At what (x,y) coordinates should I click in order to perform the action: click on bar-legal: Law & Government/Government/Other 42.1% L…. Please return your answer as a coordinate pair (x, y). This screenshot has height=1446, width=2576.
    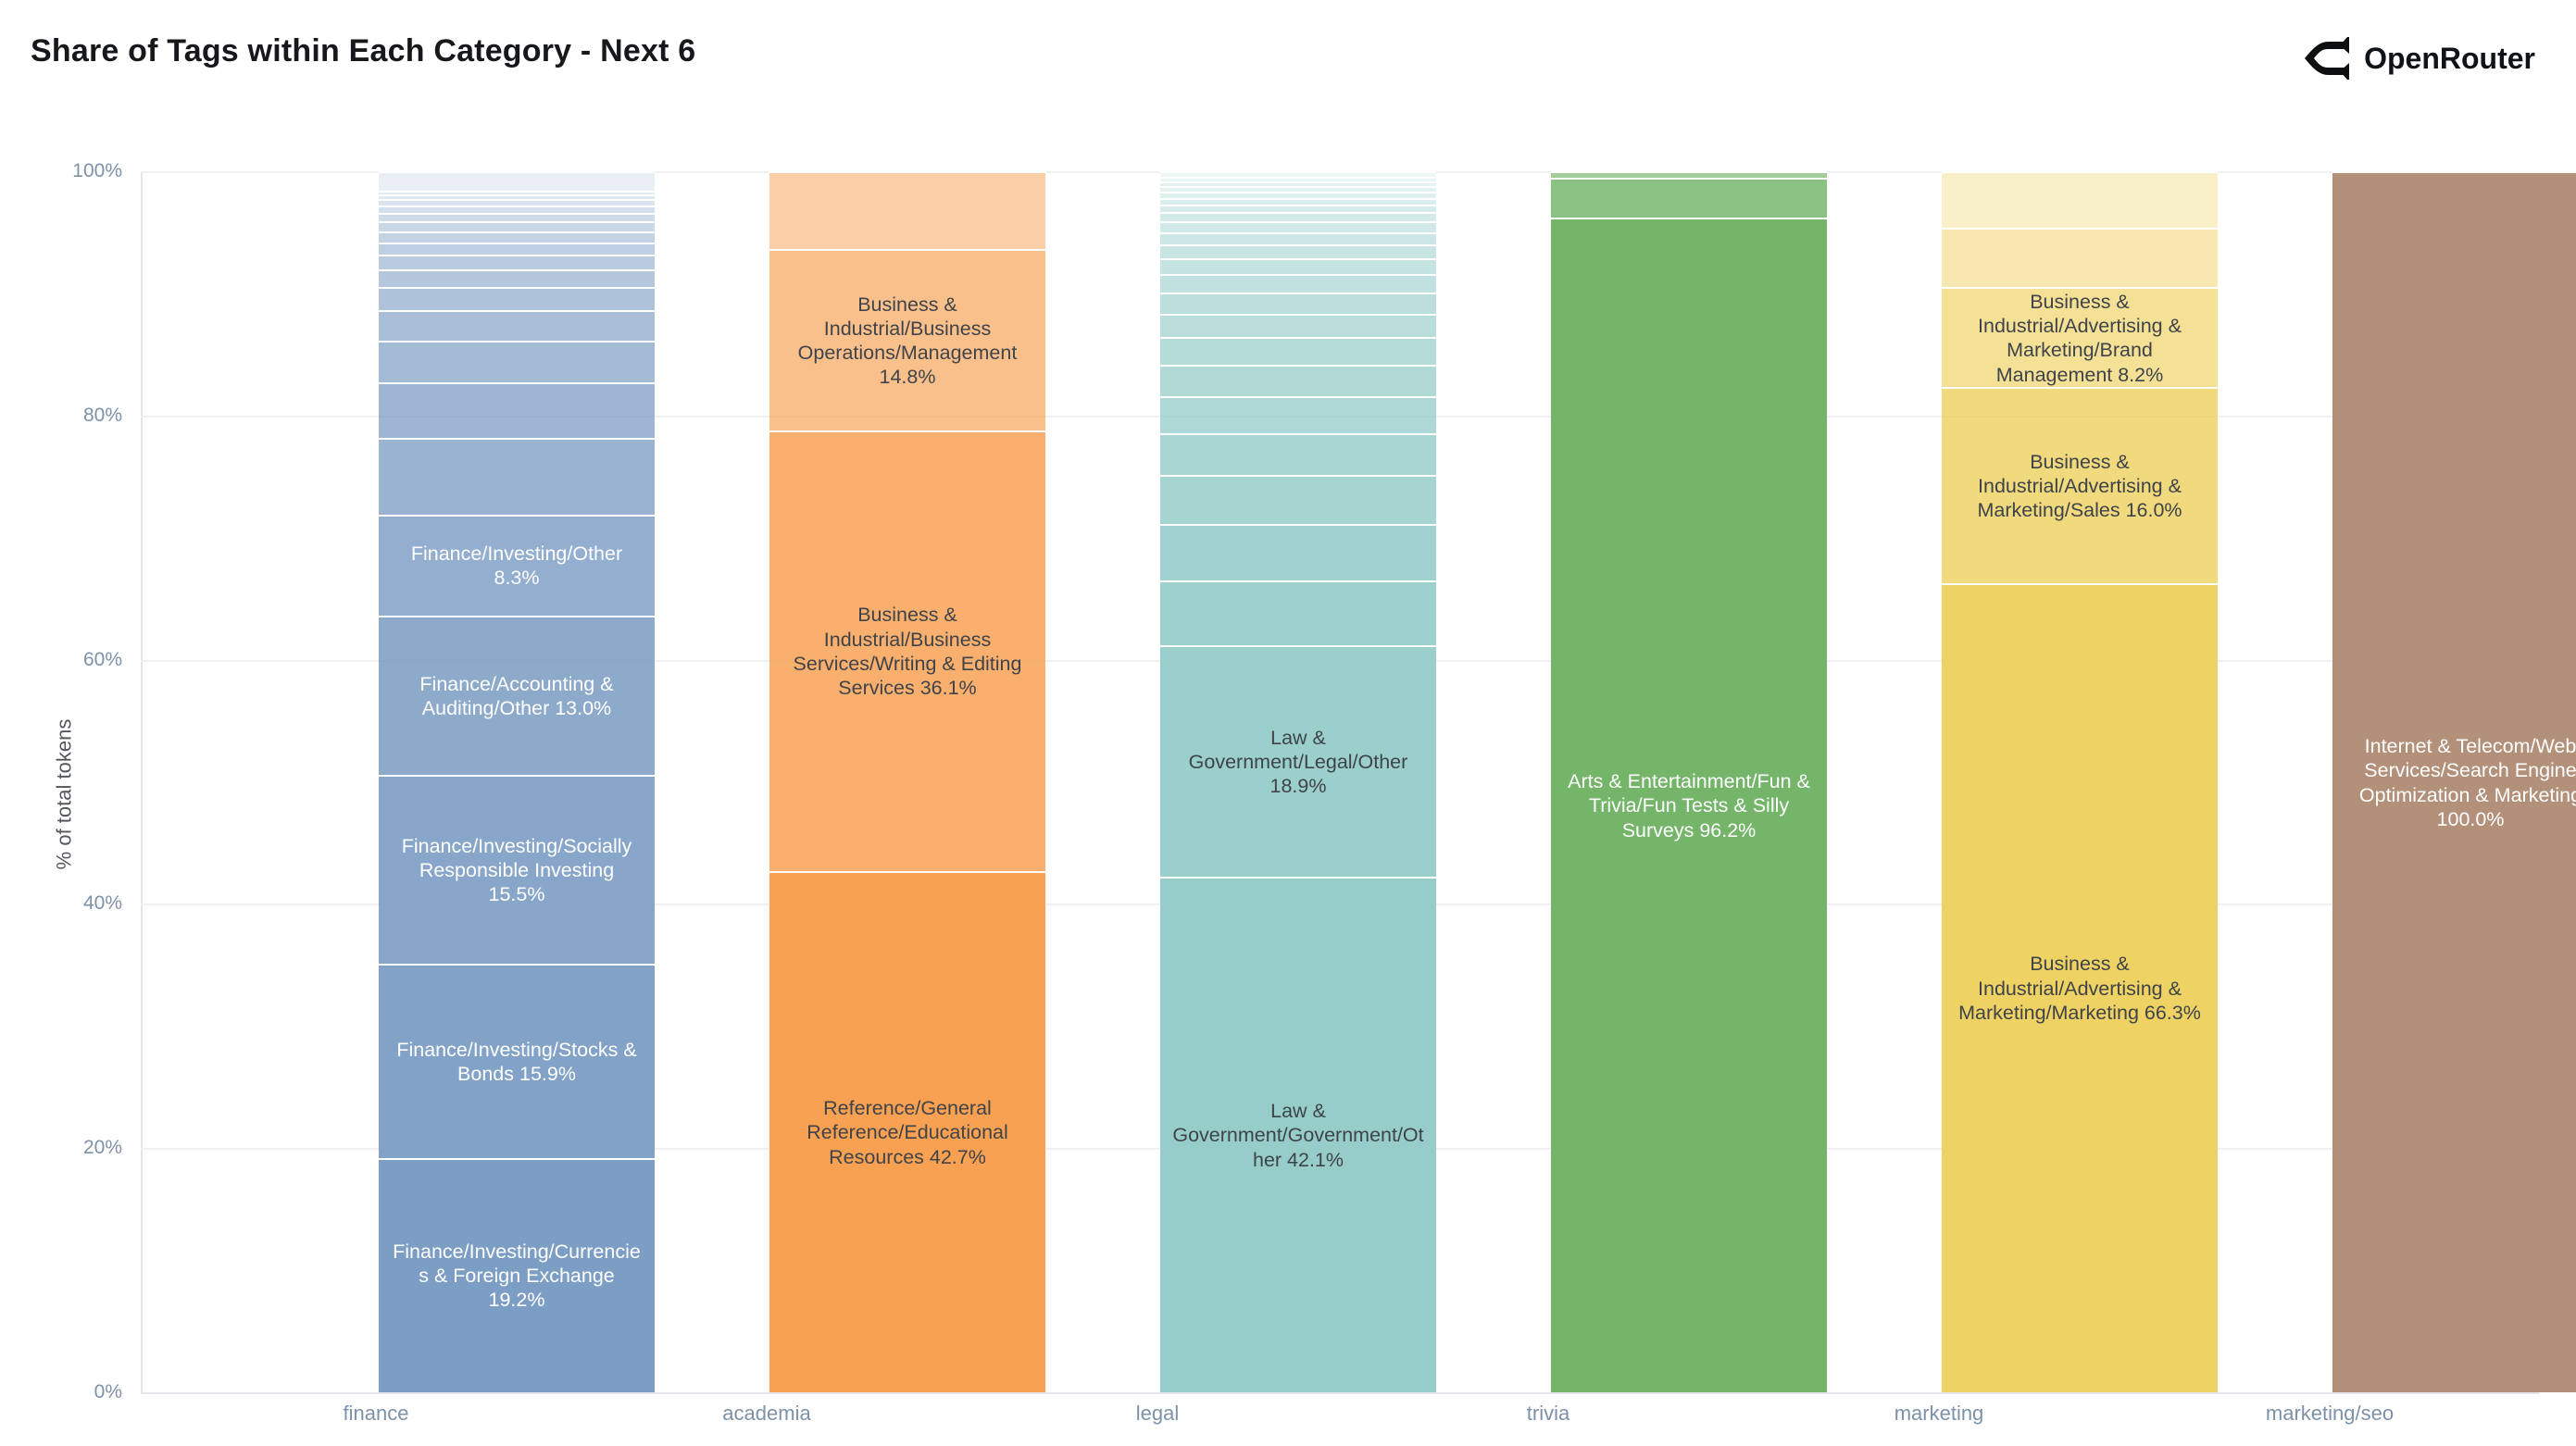
    Looking at the image, I should click on (1298, 781).